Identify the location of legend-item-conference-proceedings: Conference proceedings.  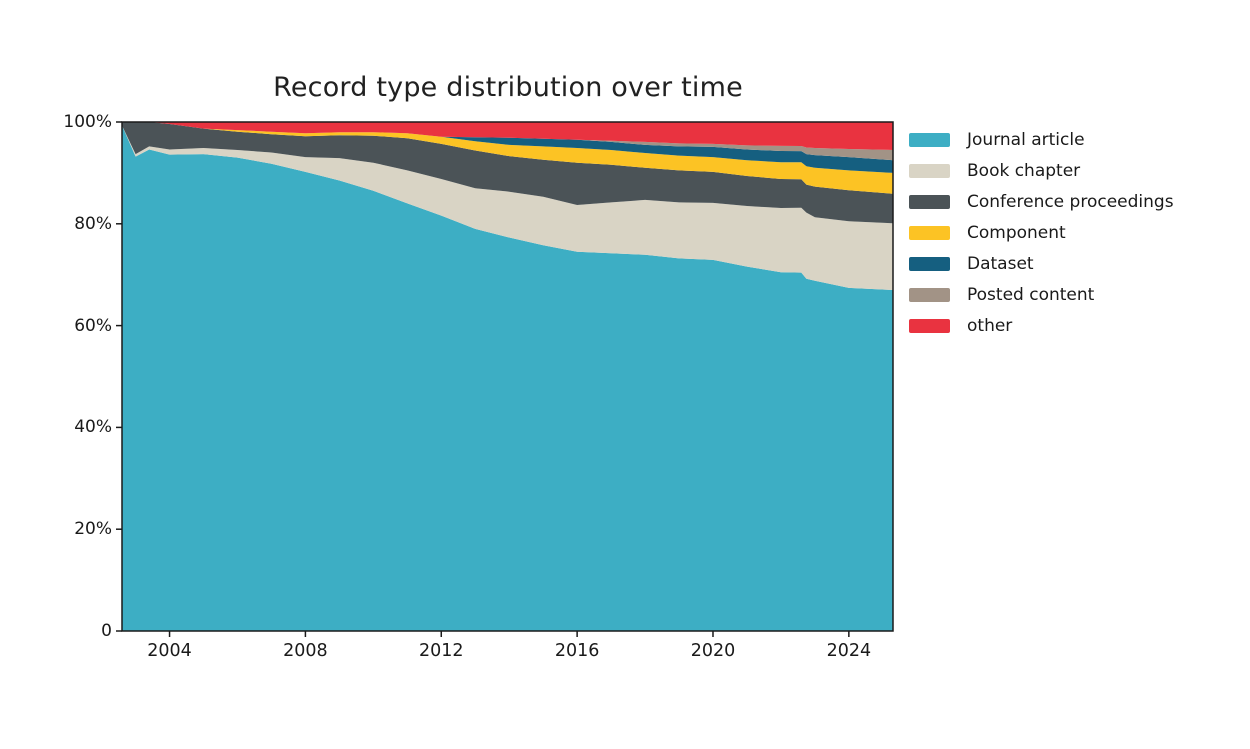
(1041, 201).